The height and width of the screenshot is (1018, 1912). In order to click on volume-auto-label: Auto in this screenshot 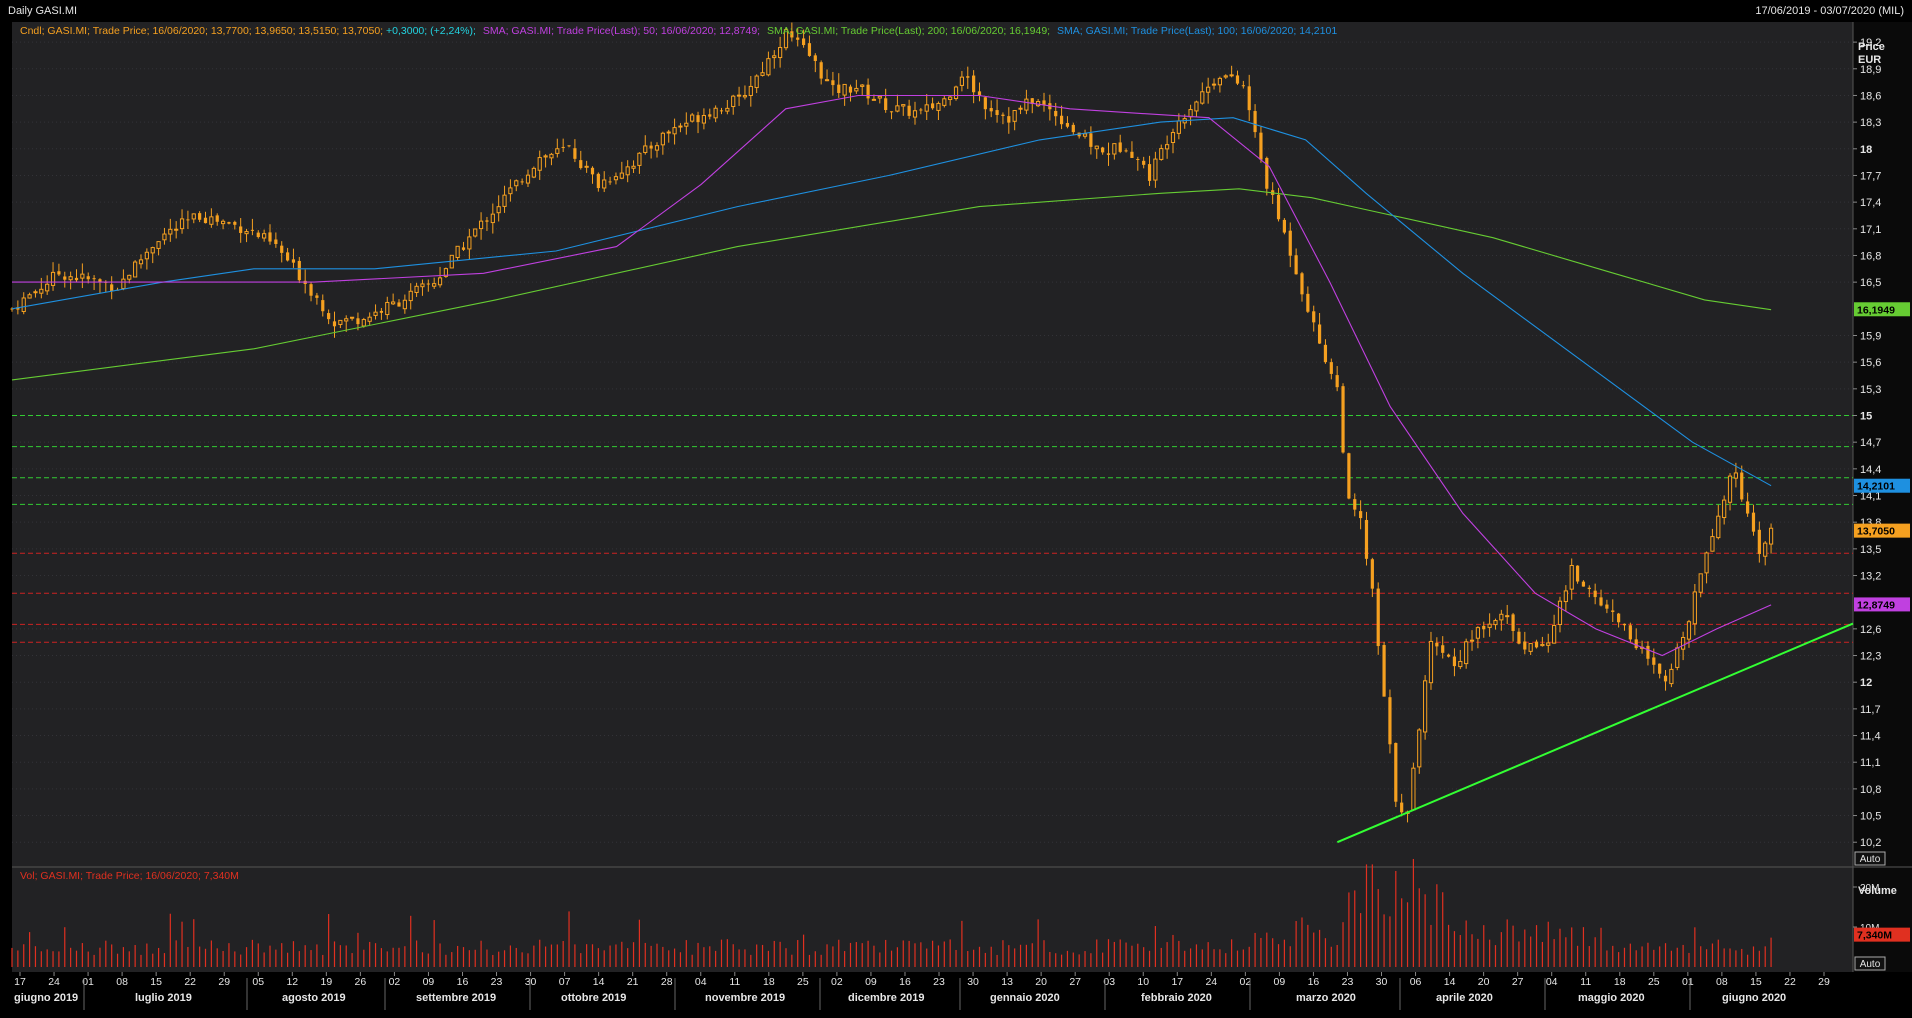, I will do `click(1870, 964)`.